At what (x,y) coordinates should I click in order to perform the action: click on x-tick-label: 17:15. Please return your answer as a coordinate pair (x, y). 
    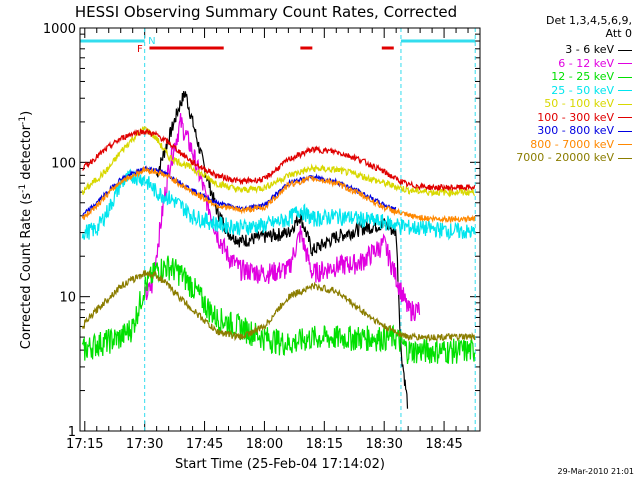
    Looking at the image, I should click on (84, 444).